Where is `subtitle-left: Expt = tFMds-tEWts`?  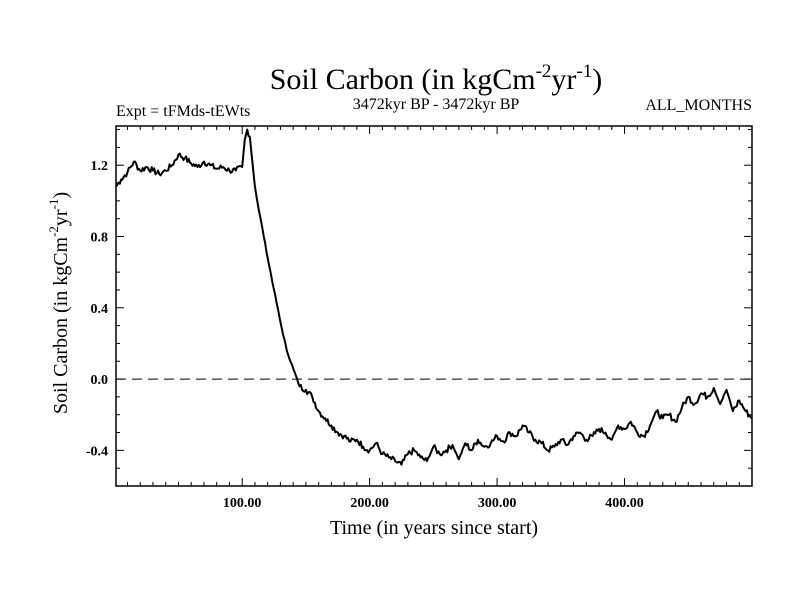 subtitle-left: Expt = tFMds-tEWts is located at coordinates (183, 111).